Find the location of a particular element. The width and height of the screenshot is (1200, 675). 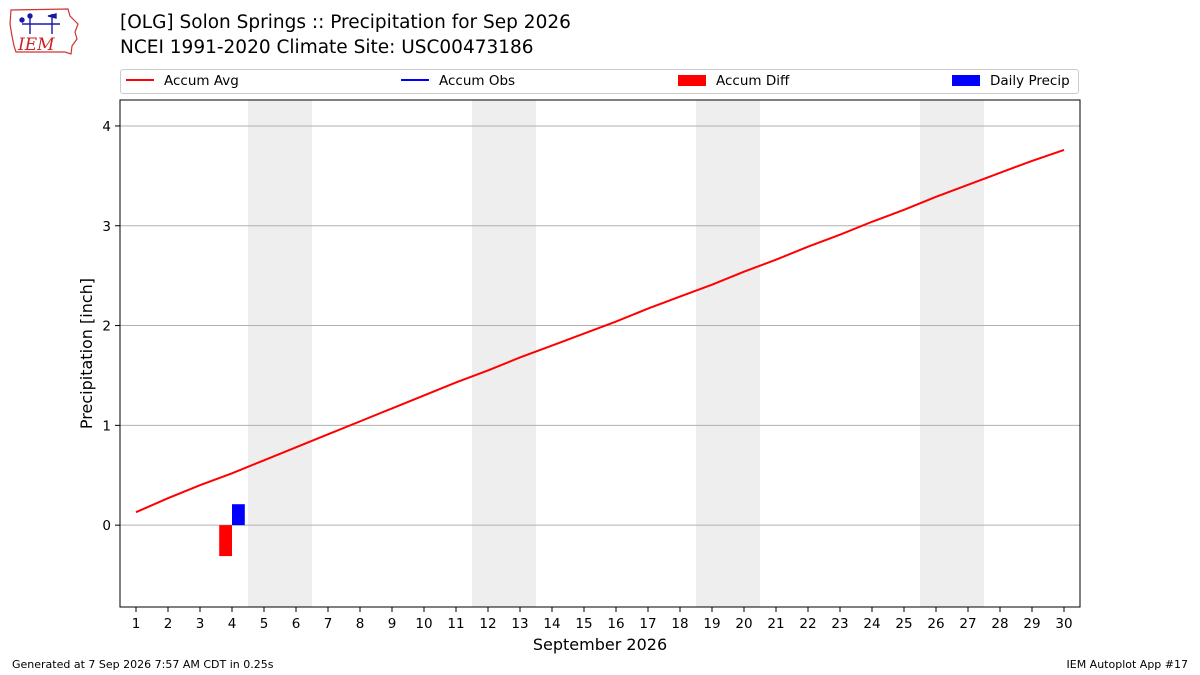

y-axis-ticks: 0 1 2 3 4 is located at coordinates (111, 326).